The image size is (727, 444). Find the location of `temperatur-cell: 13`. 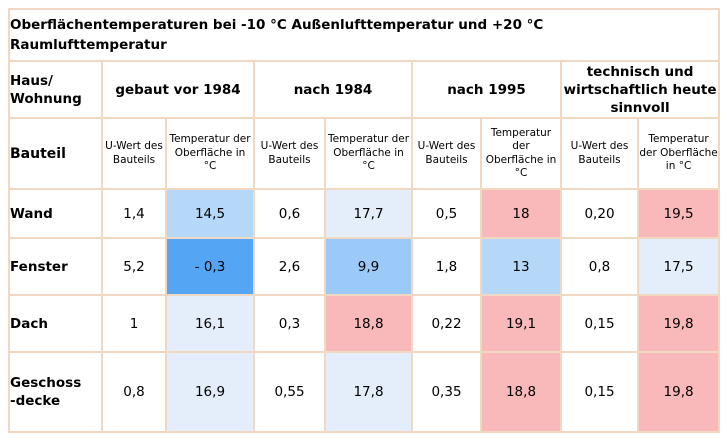

temperatur-cell: 13 is located at coordinates (521, 266).